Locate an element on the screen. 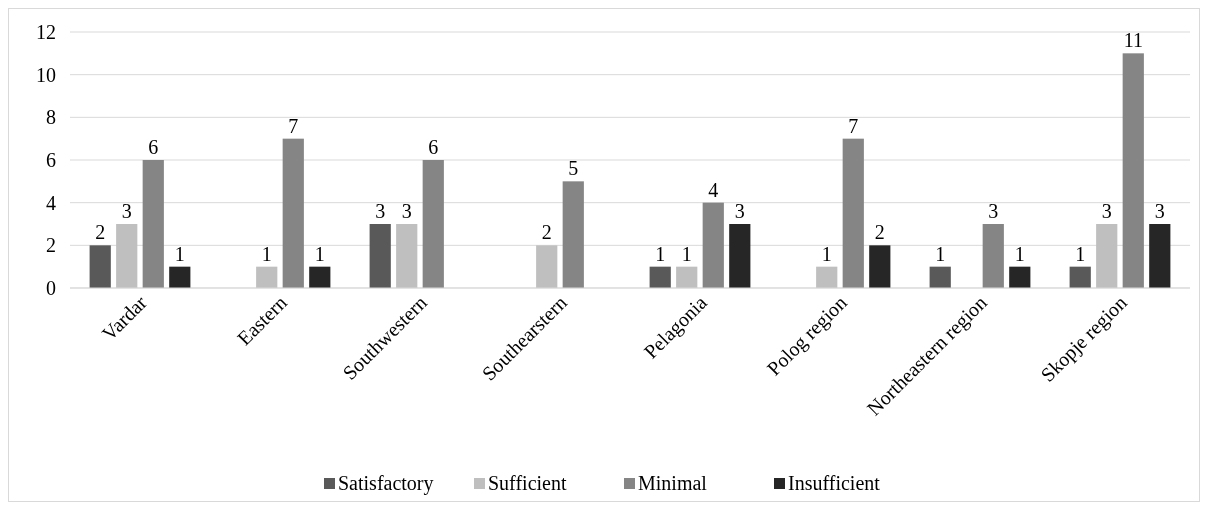 This screenshot has height=510, width=1208. legend-label: Minimal is located at coordinates (673, 483).